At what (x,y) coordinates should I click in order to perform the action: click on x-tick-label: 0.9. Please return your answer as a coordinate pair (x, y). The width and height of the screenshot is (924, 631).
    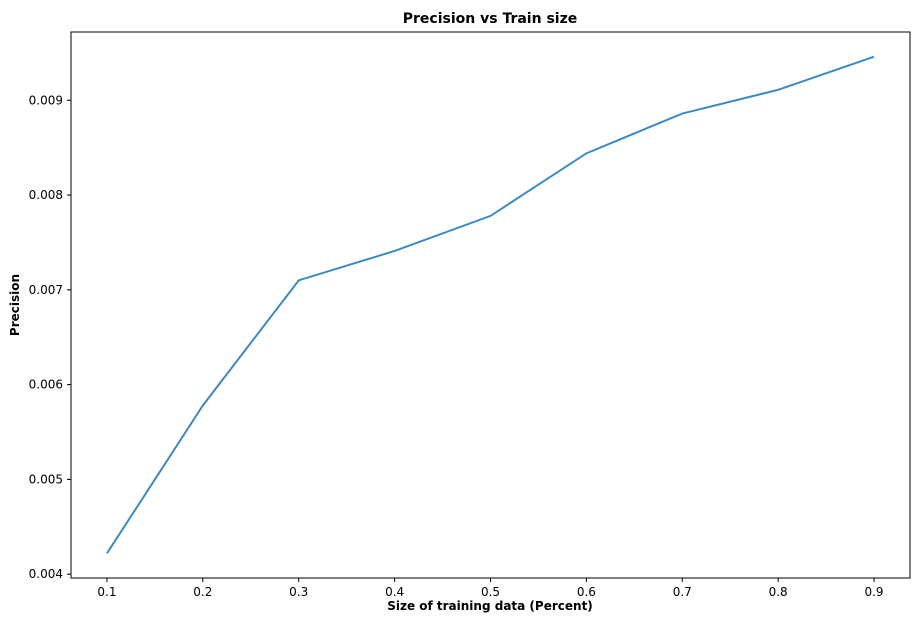
    Looking at the image, I should click on (873, 592).